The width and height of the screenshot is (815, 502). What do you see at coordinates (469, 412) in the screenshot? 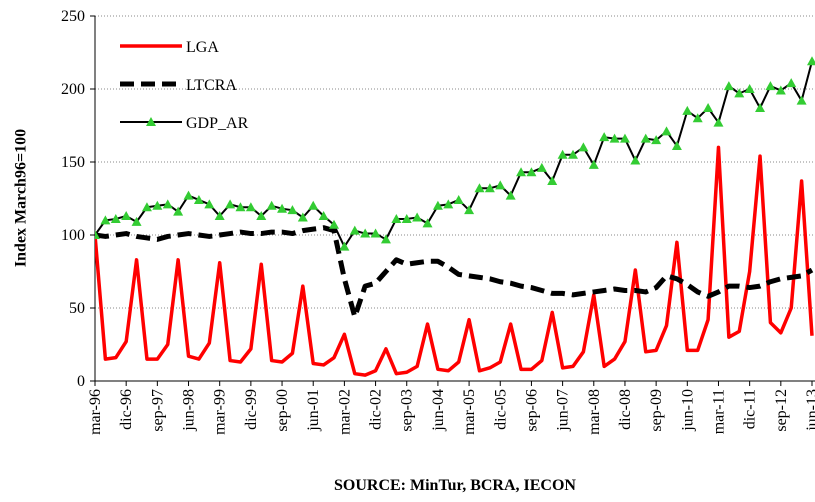
I see `x-tick-label: mar-05` at bounding box center [469, 412].